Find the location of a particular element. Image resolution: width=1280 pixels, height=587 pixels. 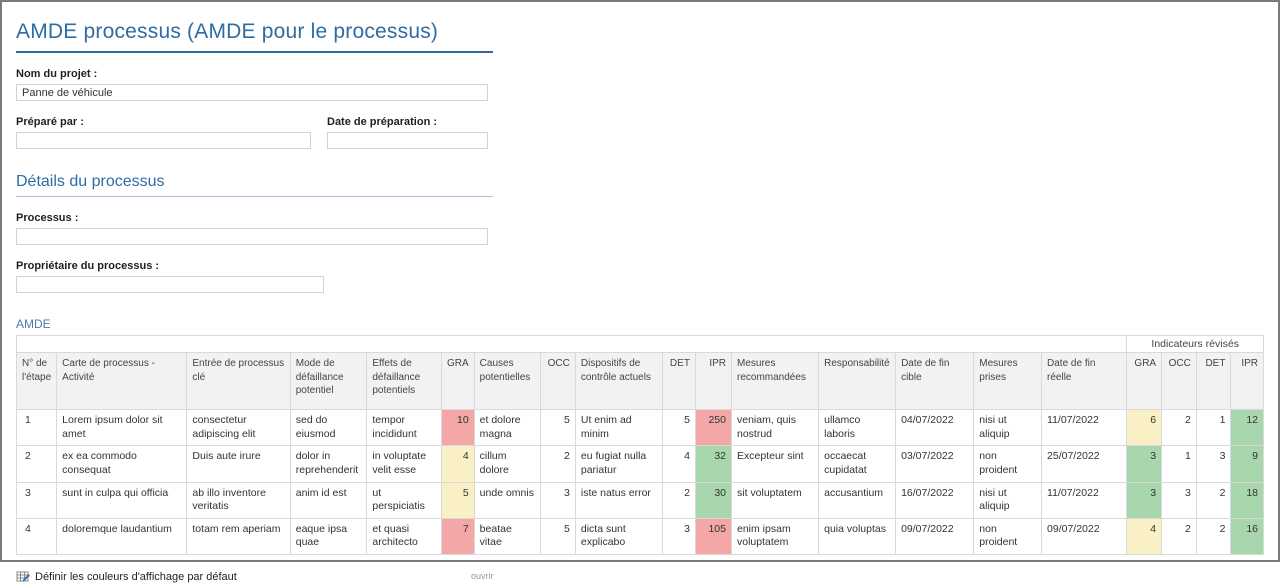

amde-cell-resp: quia voluptas is located at coordinates (857, 536).